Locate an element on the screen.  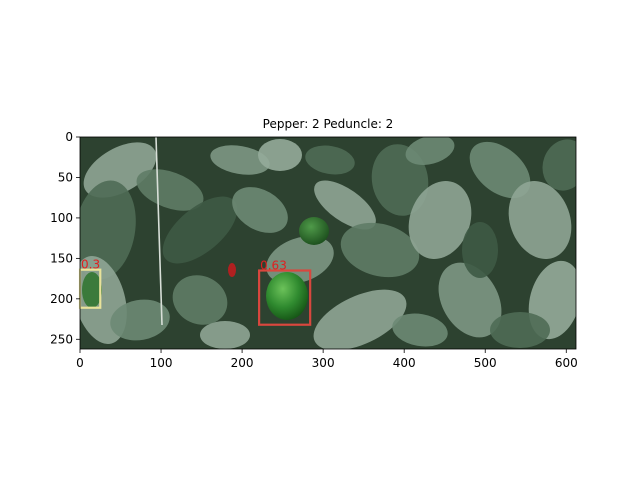
y-tick-label: 0 is located at coordinates (69, 137).